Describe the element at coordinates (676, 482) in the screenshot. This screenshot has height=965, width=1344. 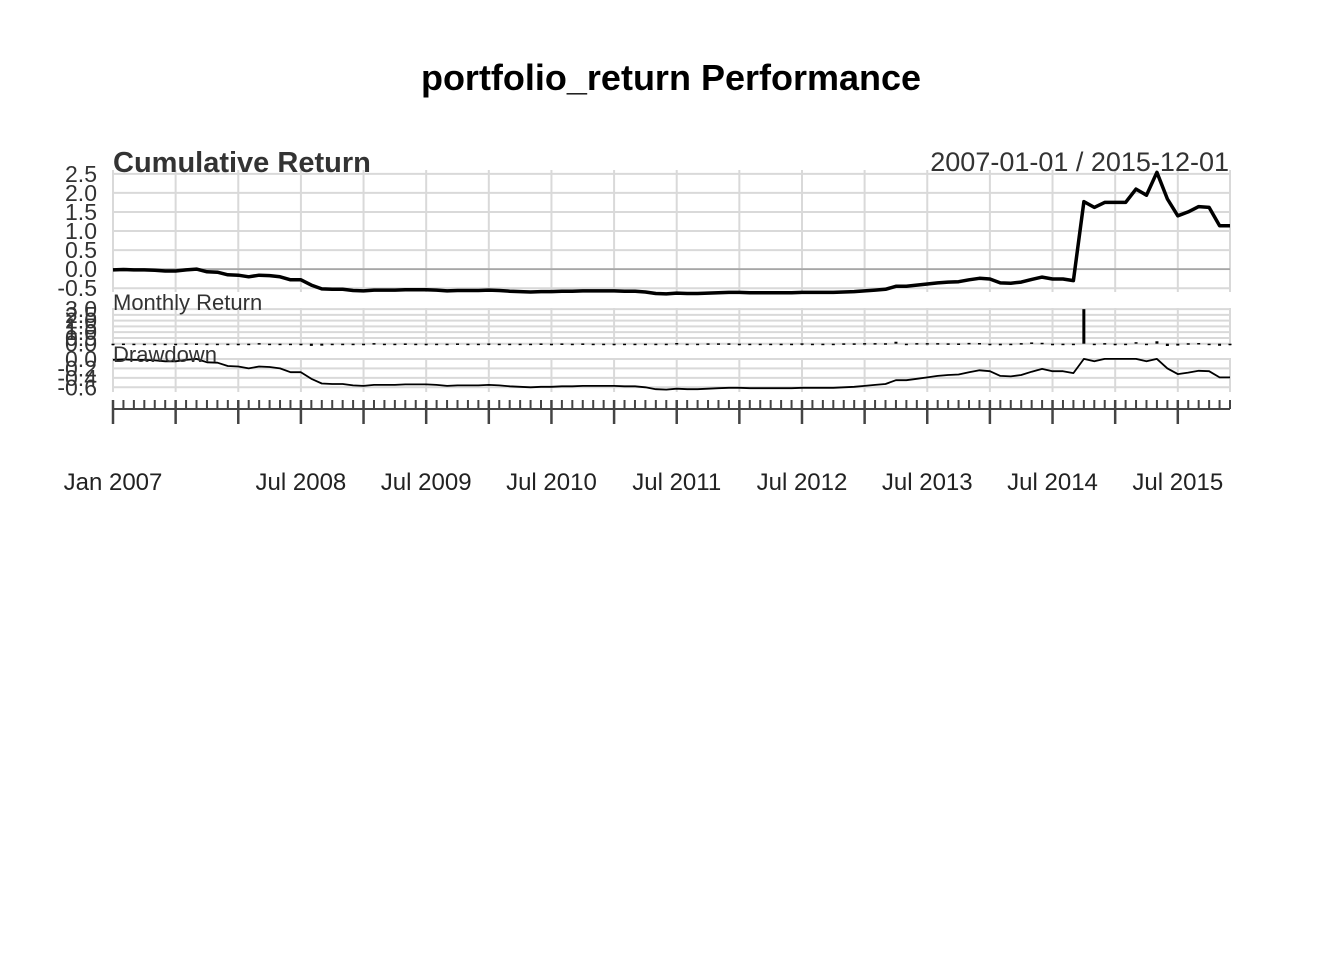
I see `x-tick-label: Jul 2011` at that location.